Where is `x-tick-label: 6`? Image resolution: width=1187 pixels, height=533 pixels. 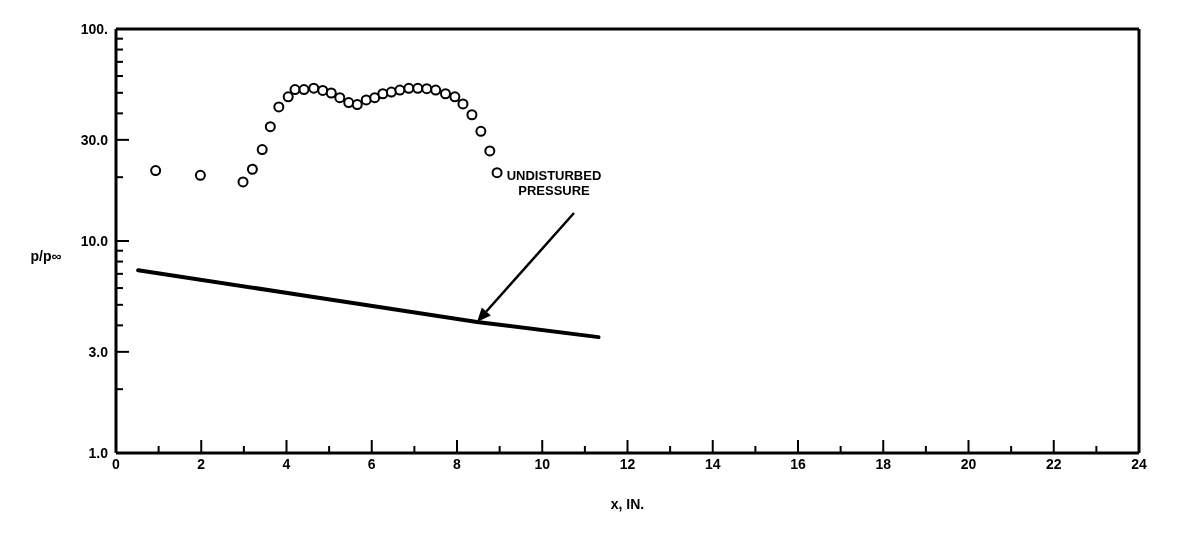
x-tick-label: 6 is located at coordinates (371, 464).